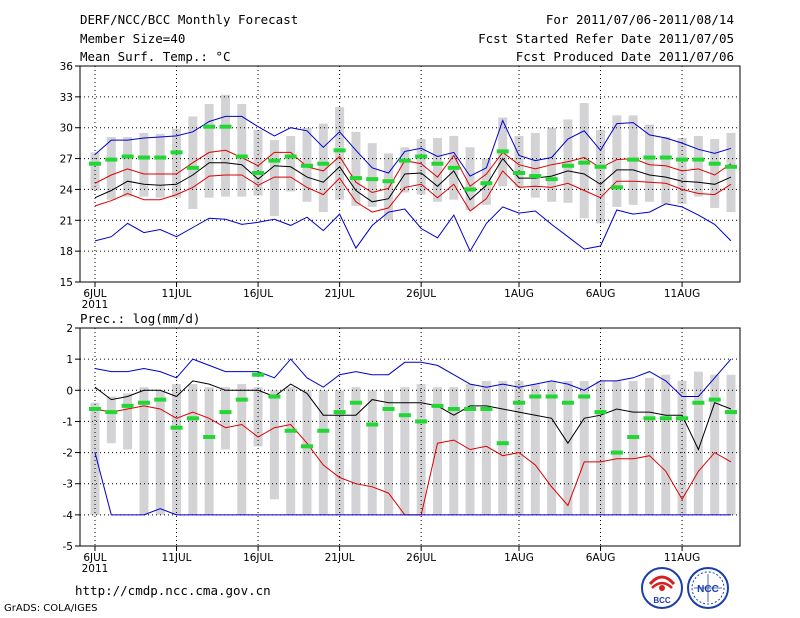 The image size is (800, 618). I want to click on y-tick-label: -3, so click(68, 485).